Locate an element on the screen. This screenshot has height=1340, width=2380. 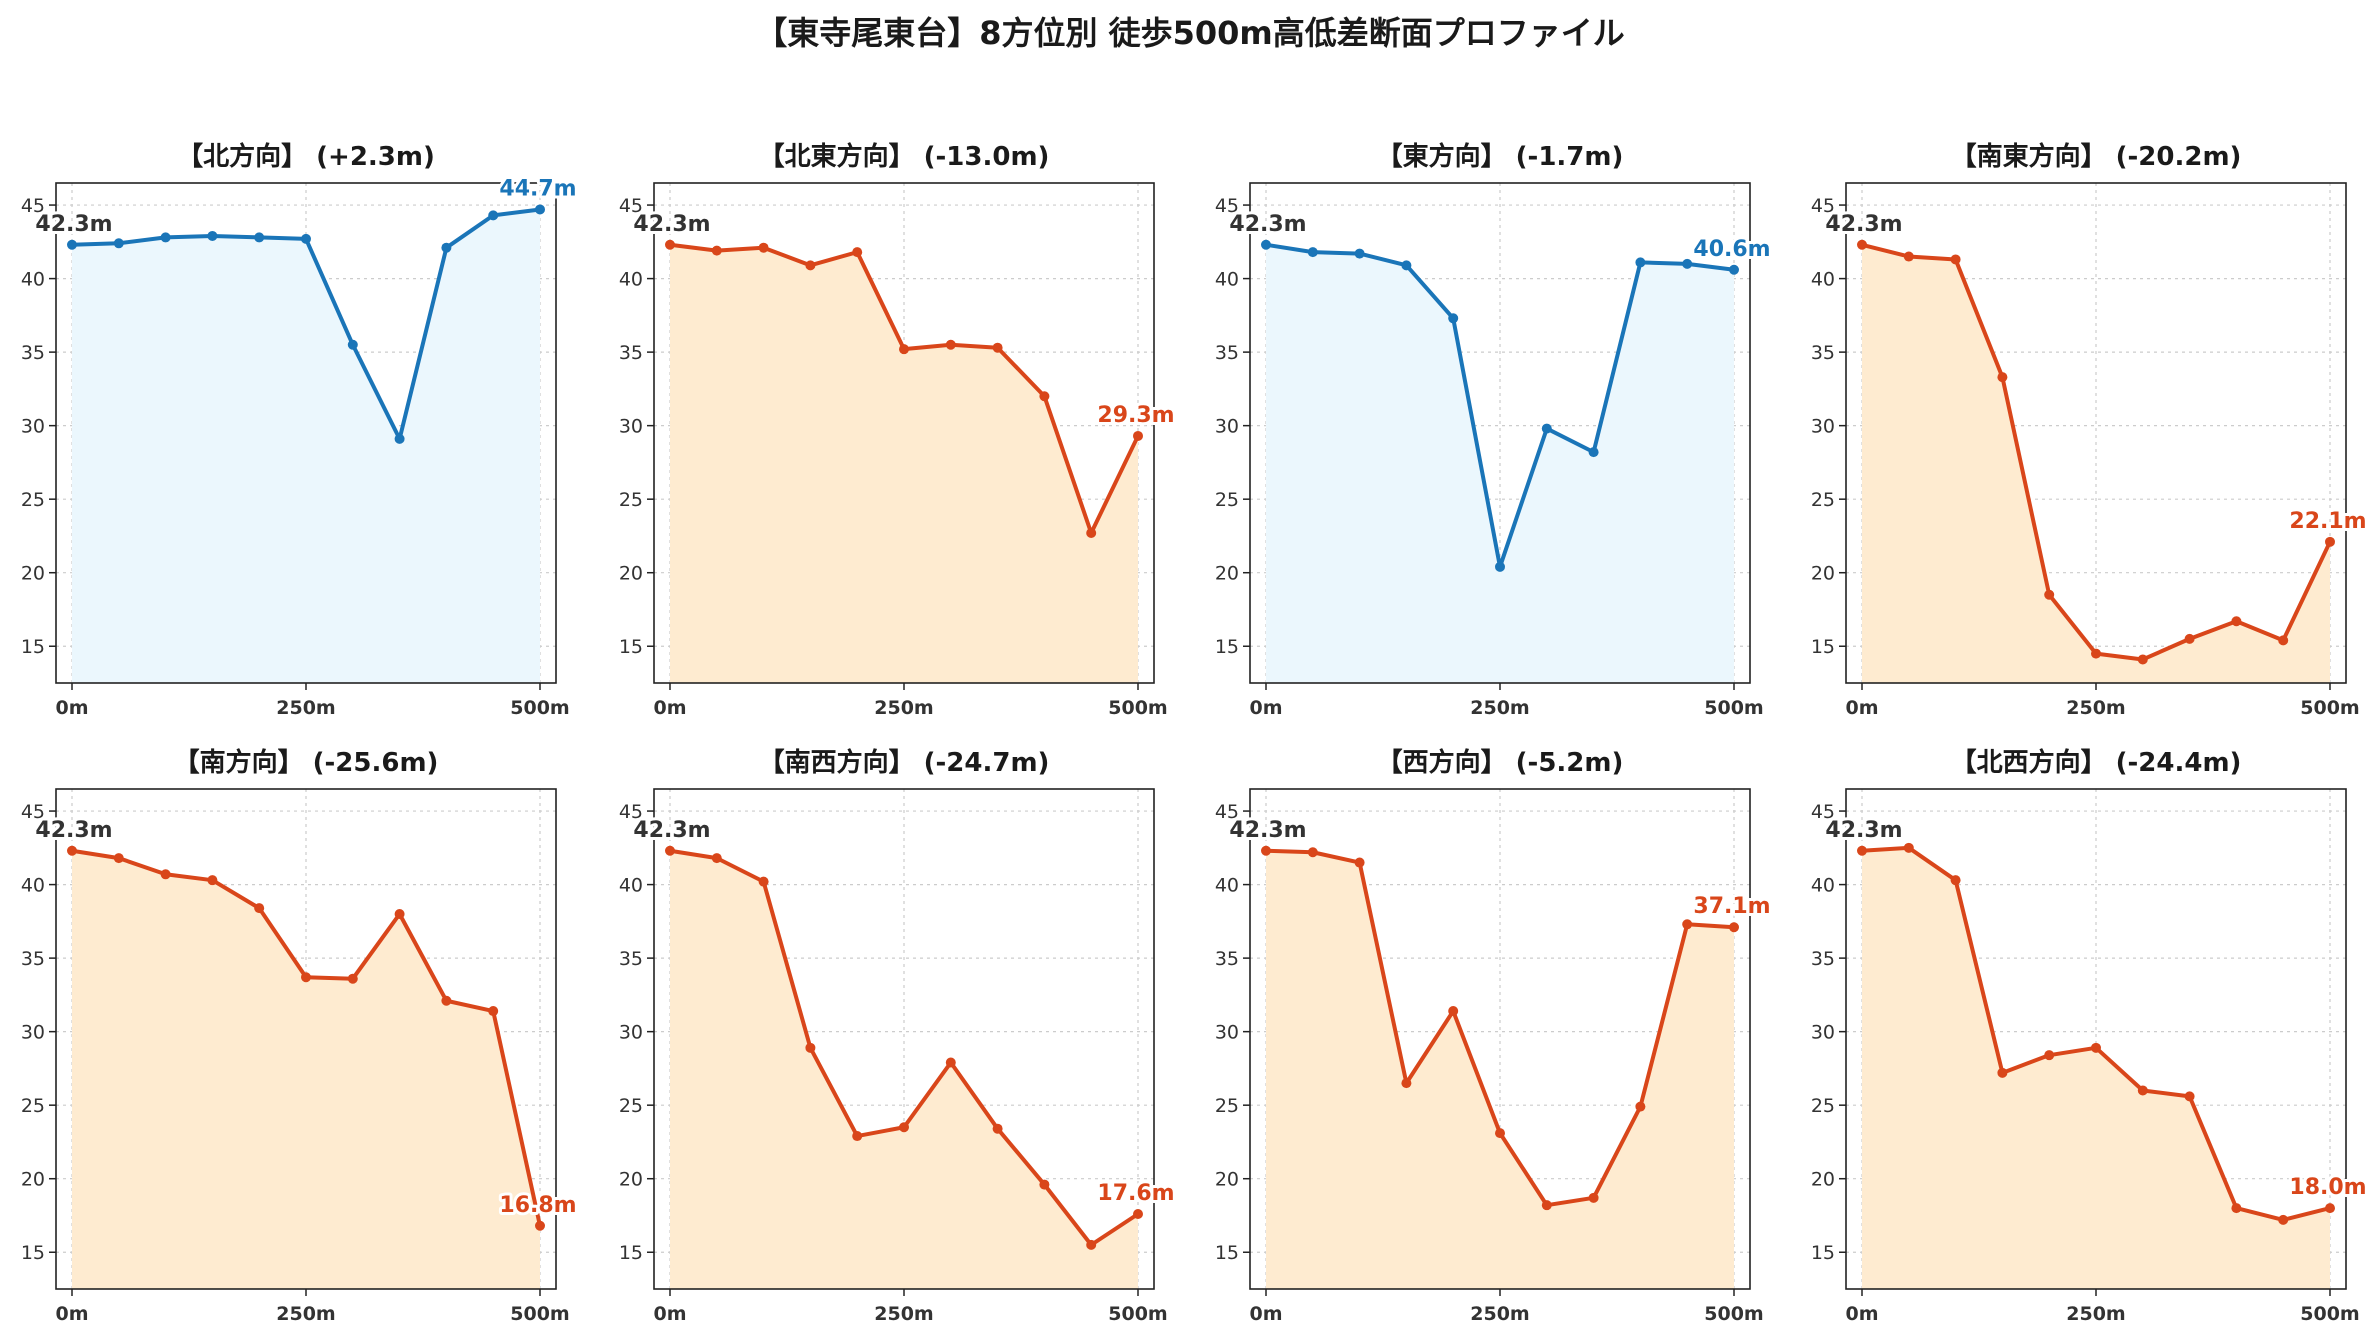
end-elevation-label: 22.1m is located at coordinates (2327, 521).